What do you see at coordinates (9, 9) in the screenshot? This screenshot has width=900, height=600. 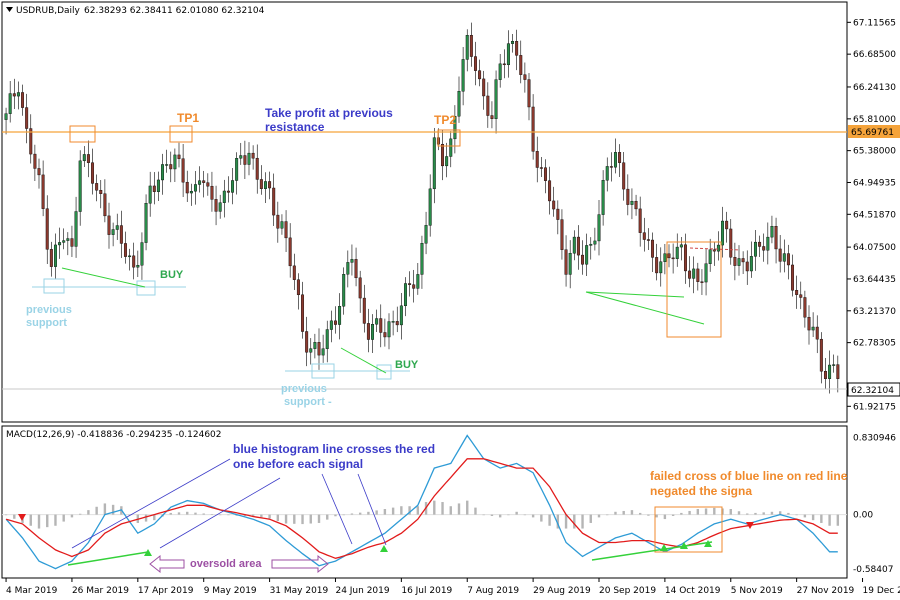 I see `symbol-dropdown-icon` at bounding box center [9, 9].